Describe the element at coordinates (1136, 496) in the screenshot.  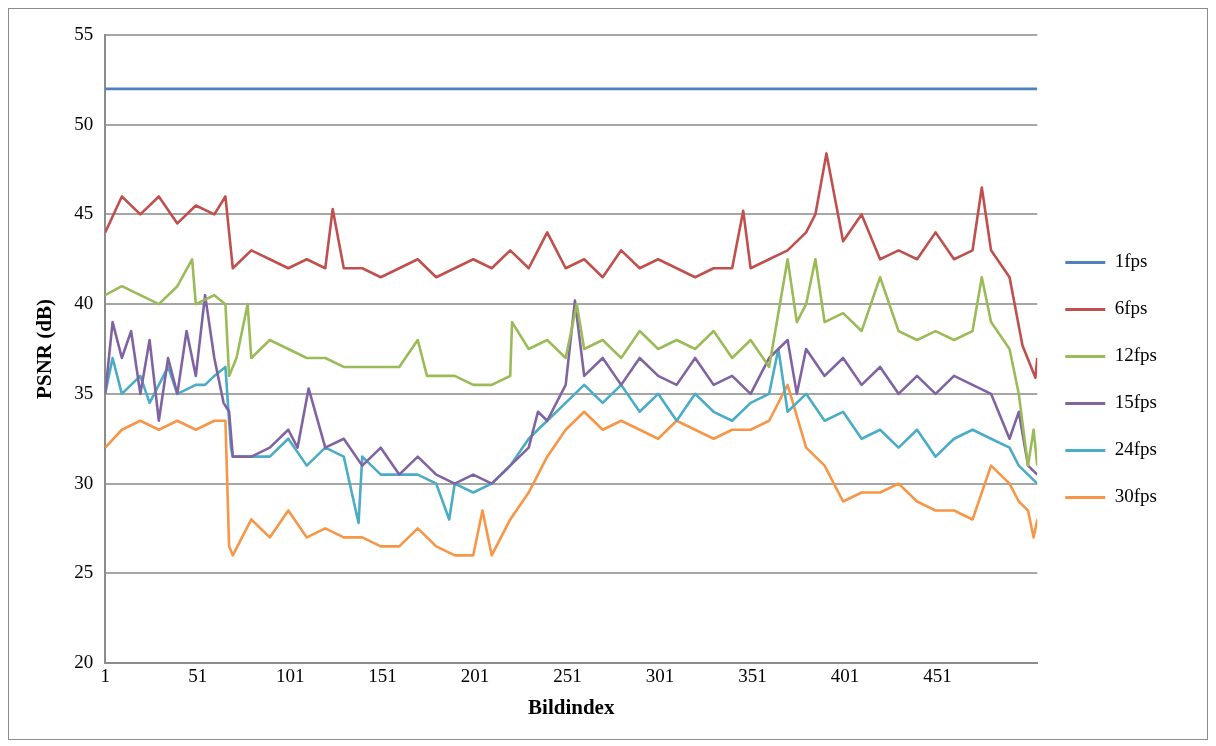
I see `legend-label: 30fps` at that location.